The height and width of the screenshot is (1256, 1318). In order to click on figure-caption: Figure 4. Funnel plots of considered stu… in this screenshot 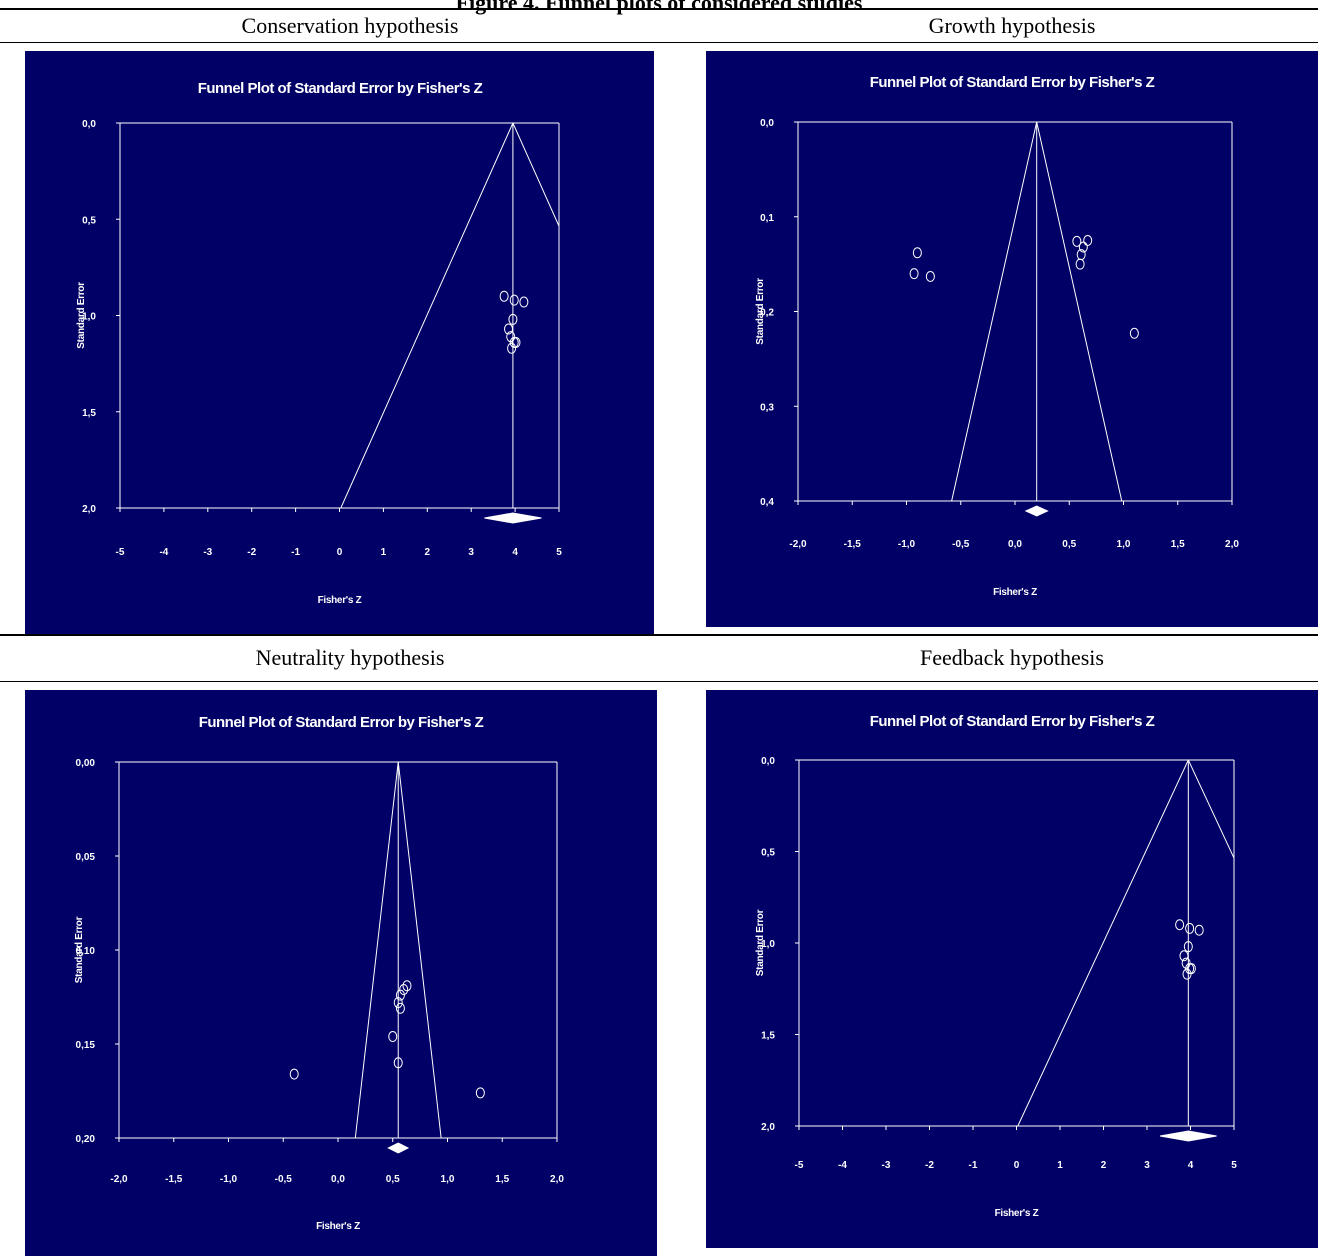, I will do `click(659, 7)`.